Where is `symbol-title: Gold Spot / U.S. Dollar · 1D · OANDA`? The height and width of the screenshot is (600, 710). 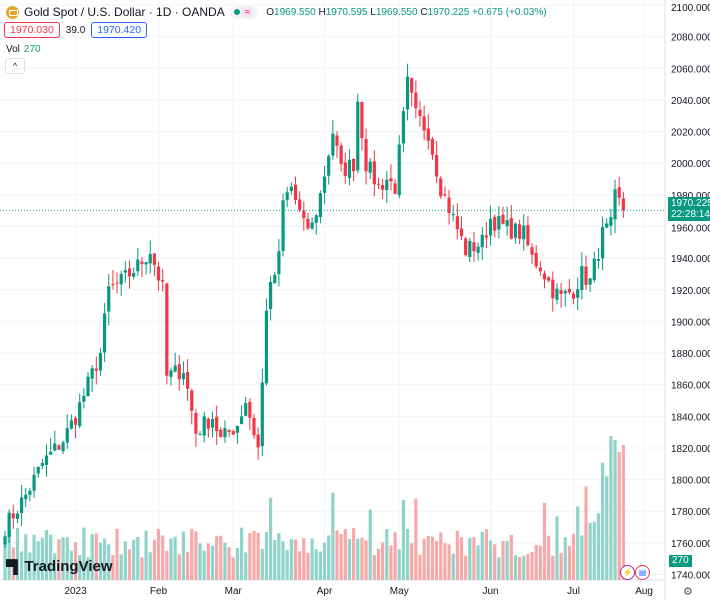 symbol-title: Gold Spot / U.S. Dollar · 1D · OANDA is located at coordinates (124, 12).